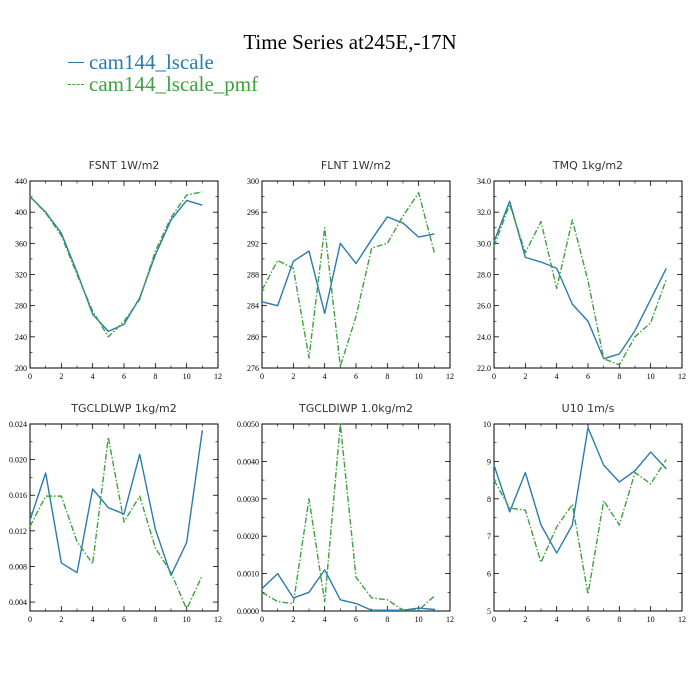  Describe the element at coordinates (163, 84) in the screenshot. I see `legend-item-cam144-lscale-pmf: cam144_lscale_pmf` at that location.